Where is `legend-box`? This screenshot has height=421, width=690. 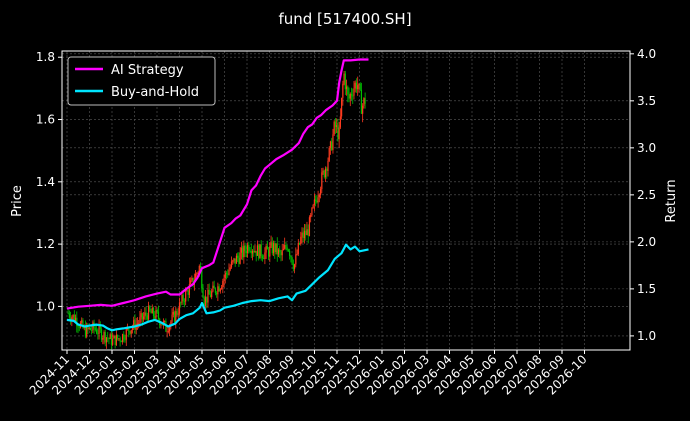 legend-box is located at coordinates (141, 81).